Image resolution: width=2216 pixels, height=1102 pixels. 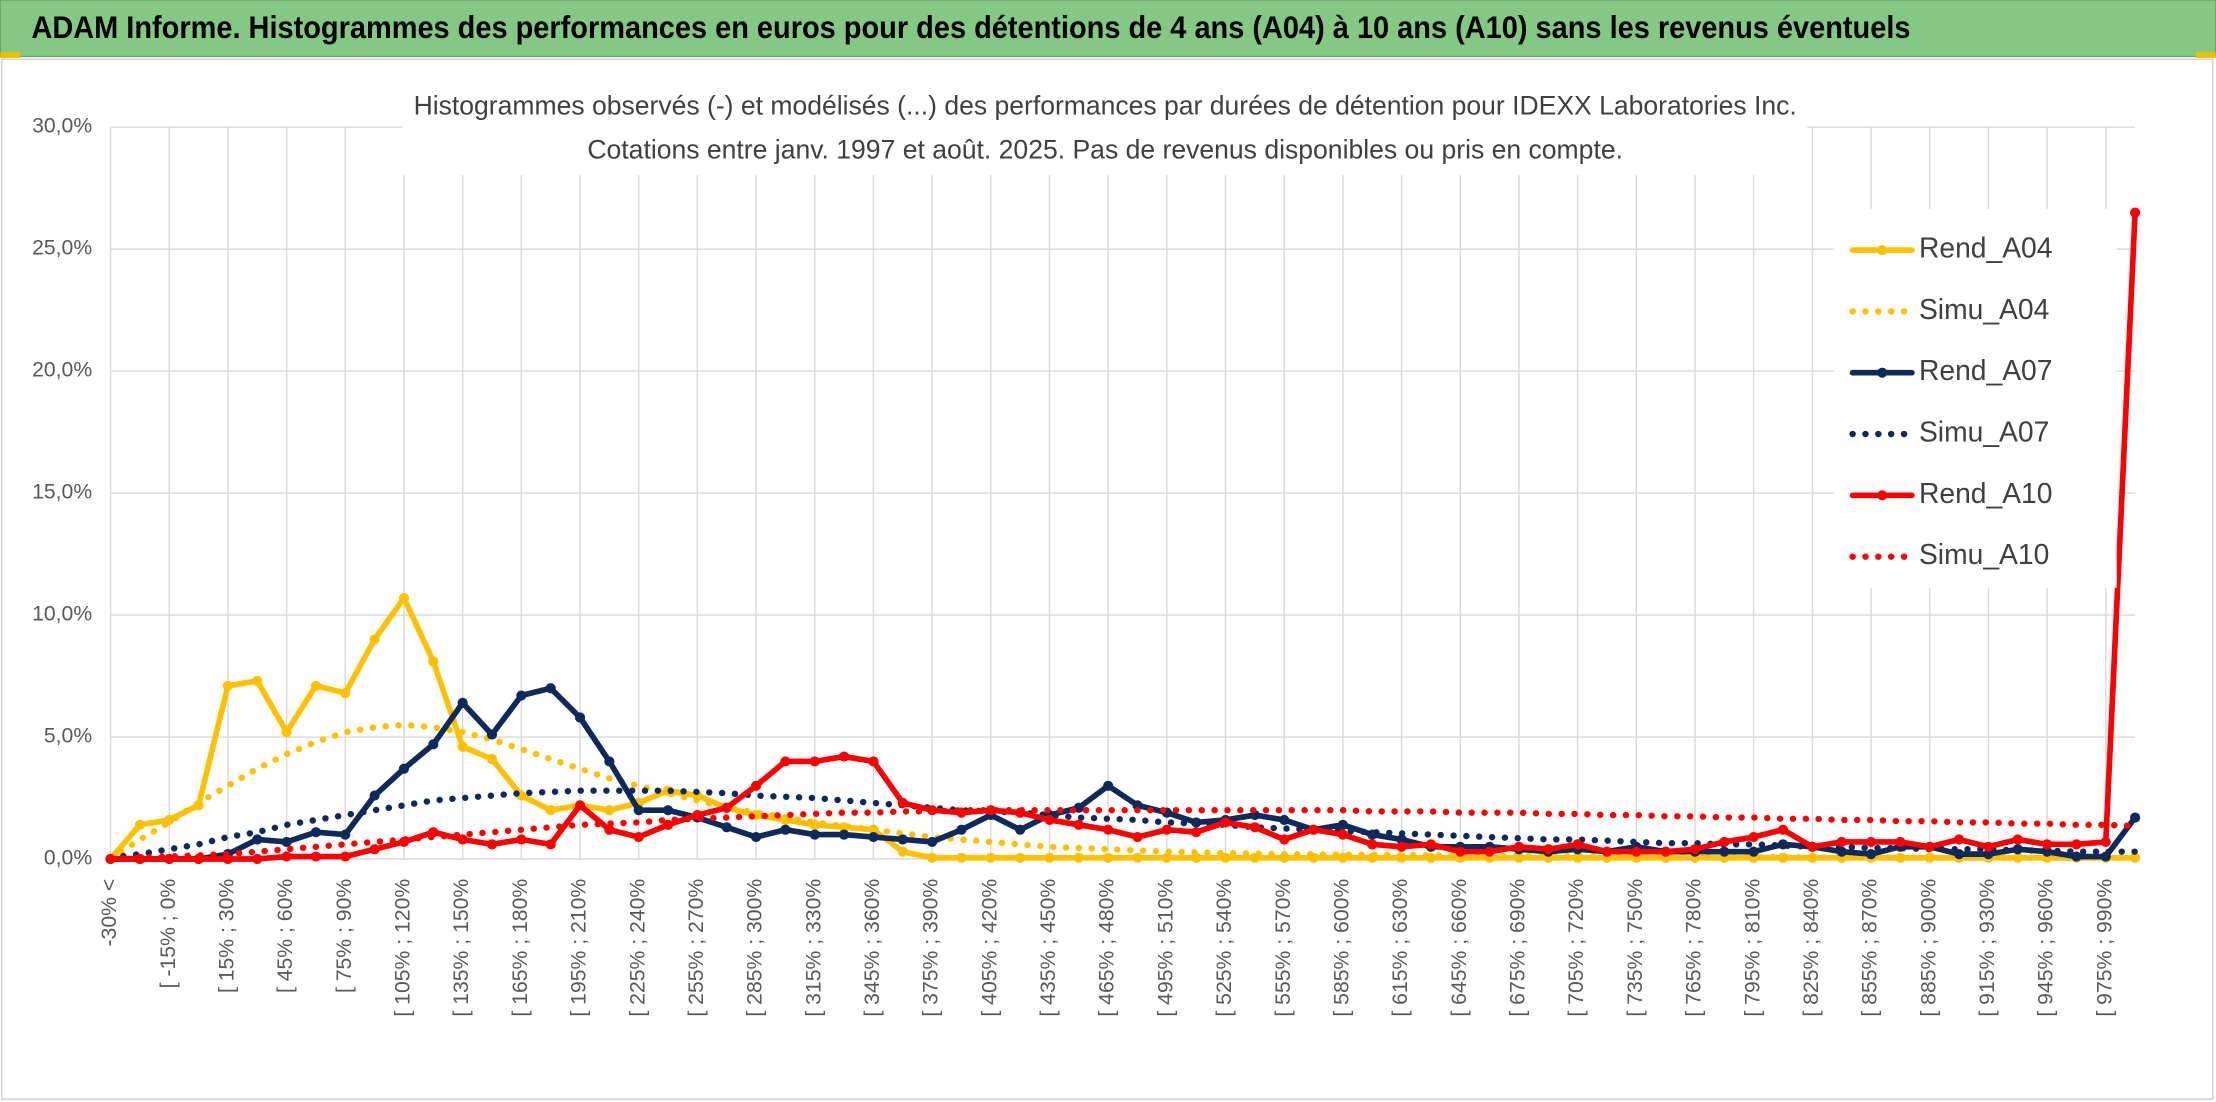 I want to click on x-tick-label: [ 855% ; 870%, so click(x=1870, y=948).